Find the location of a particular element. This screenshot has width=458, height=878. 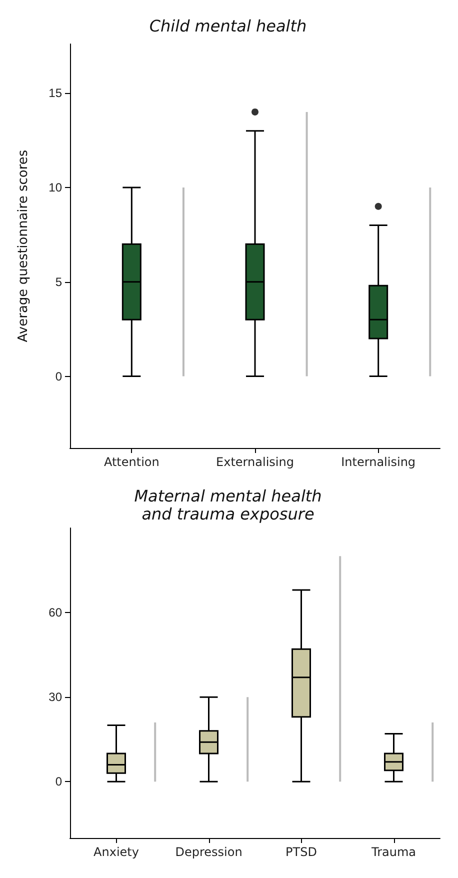

x-tick-label: Attention is located at coordinates (132, 462).